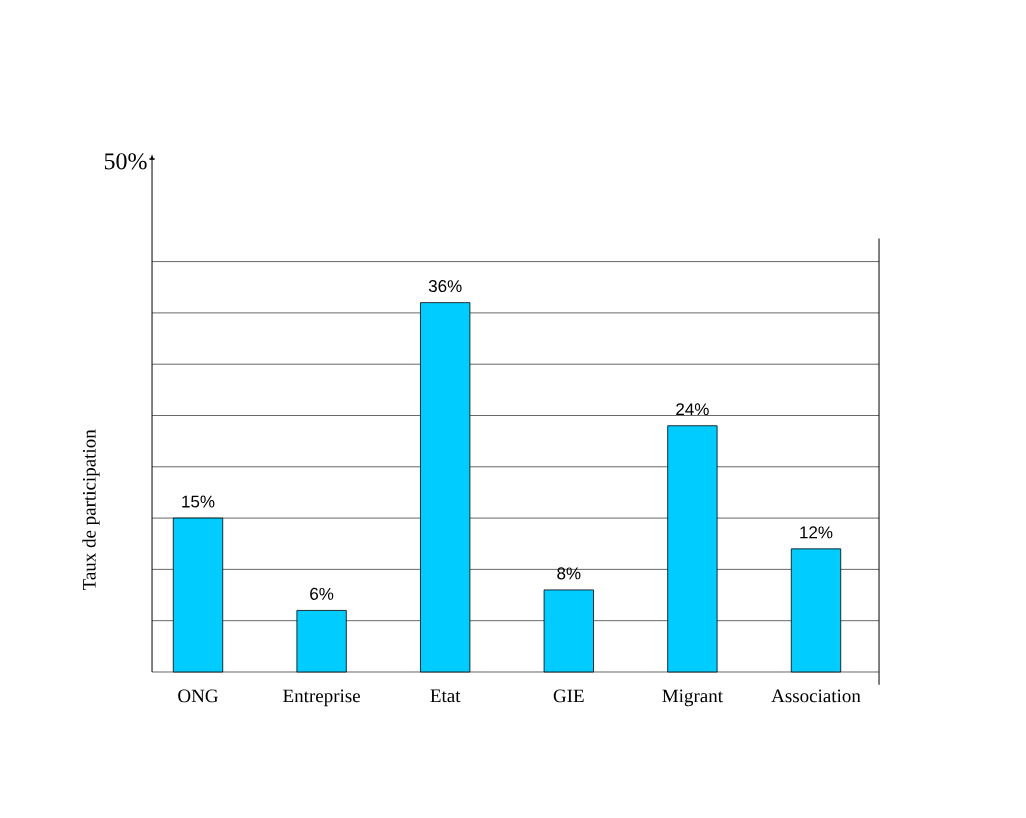 This screenshot has width=1026, height=818. What do you see at coordinates (125, 161) in the screenshot?
I see `y-tick-label: 50%` at bounding box center [125, 161].